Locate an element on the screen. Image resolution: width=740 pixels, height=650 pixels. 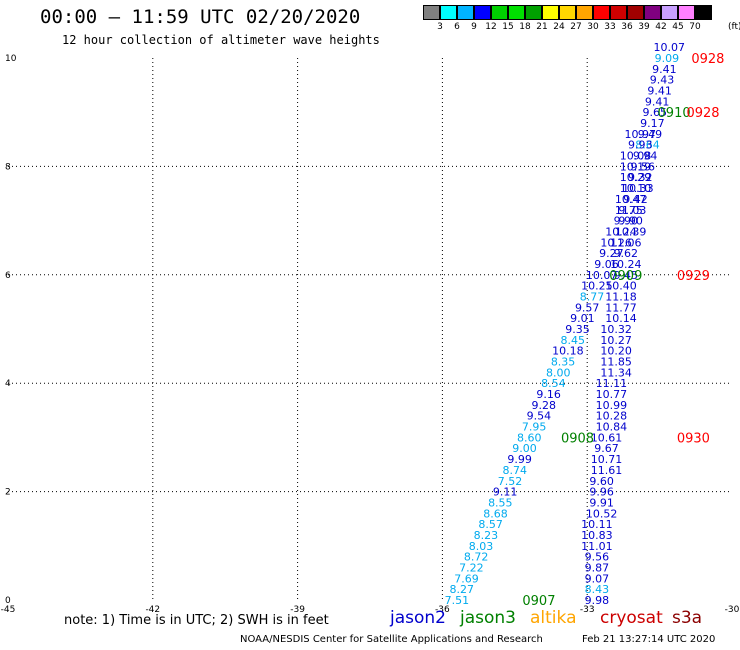
time-label: 0909 is located at coordinates (625, 276).